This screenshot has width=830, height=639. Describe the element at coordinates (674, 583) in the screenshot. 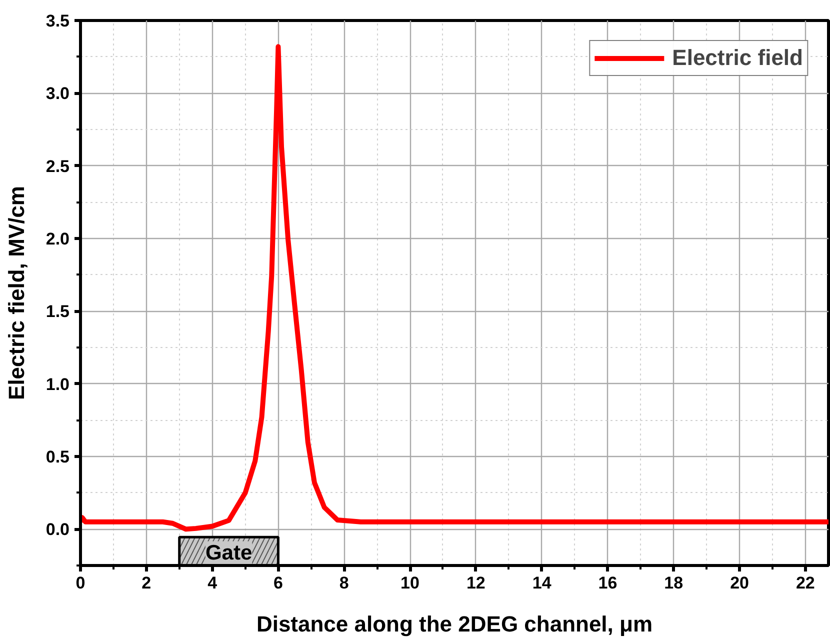

I see `x-tick-label: 18` at that location.